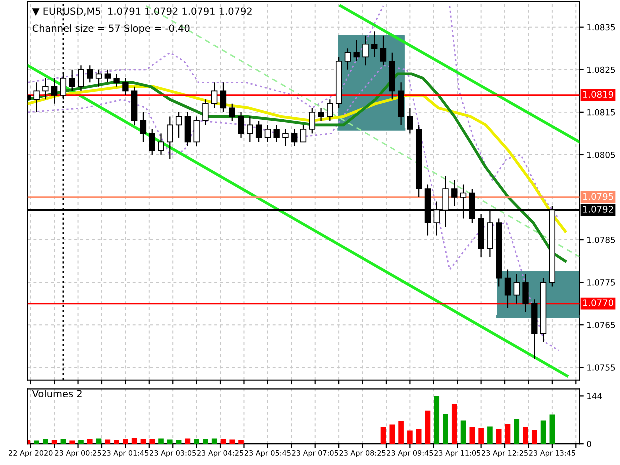  What do you see at coordinates (602, 367) in the screenshot?
I see `y-tick-label: 1.0755` at bounding box center [602, 367].